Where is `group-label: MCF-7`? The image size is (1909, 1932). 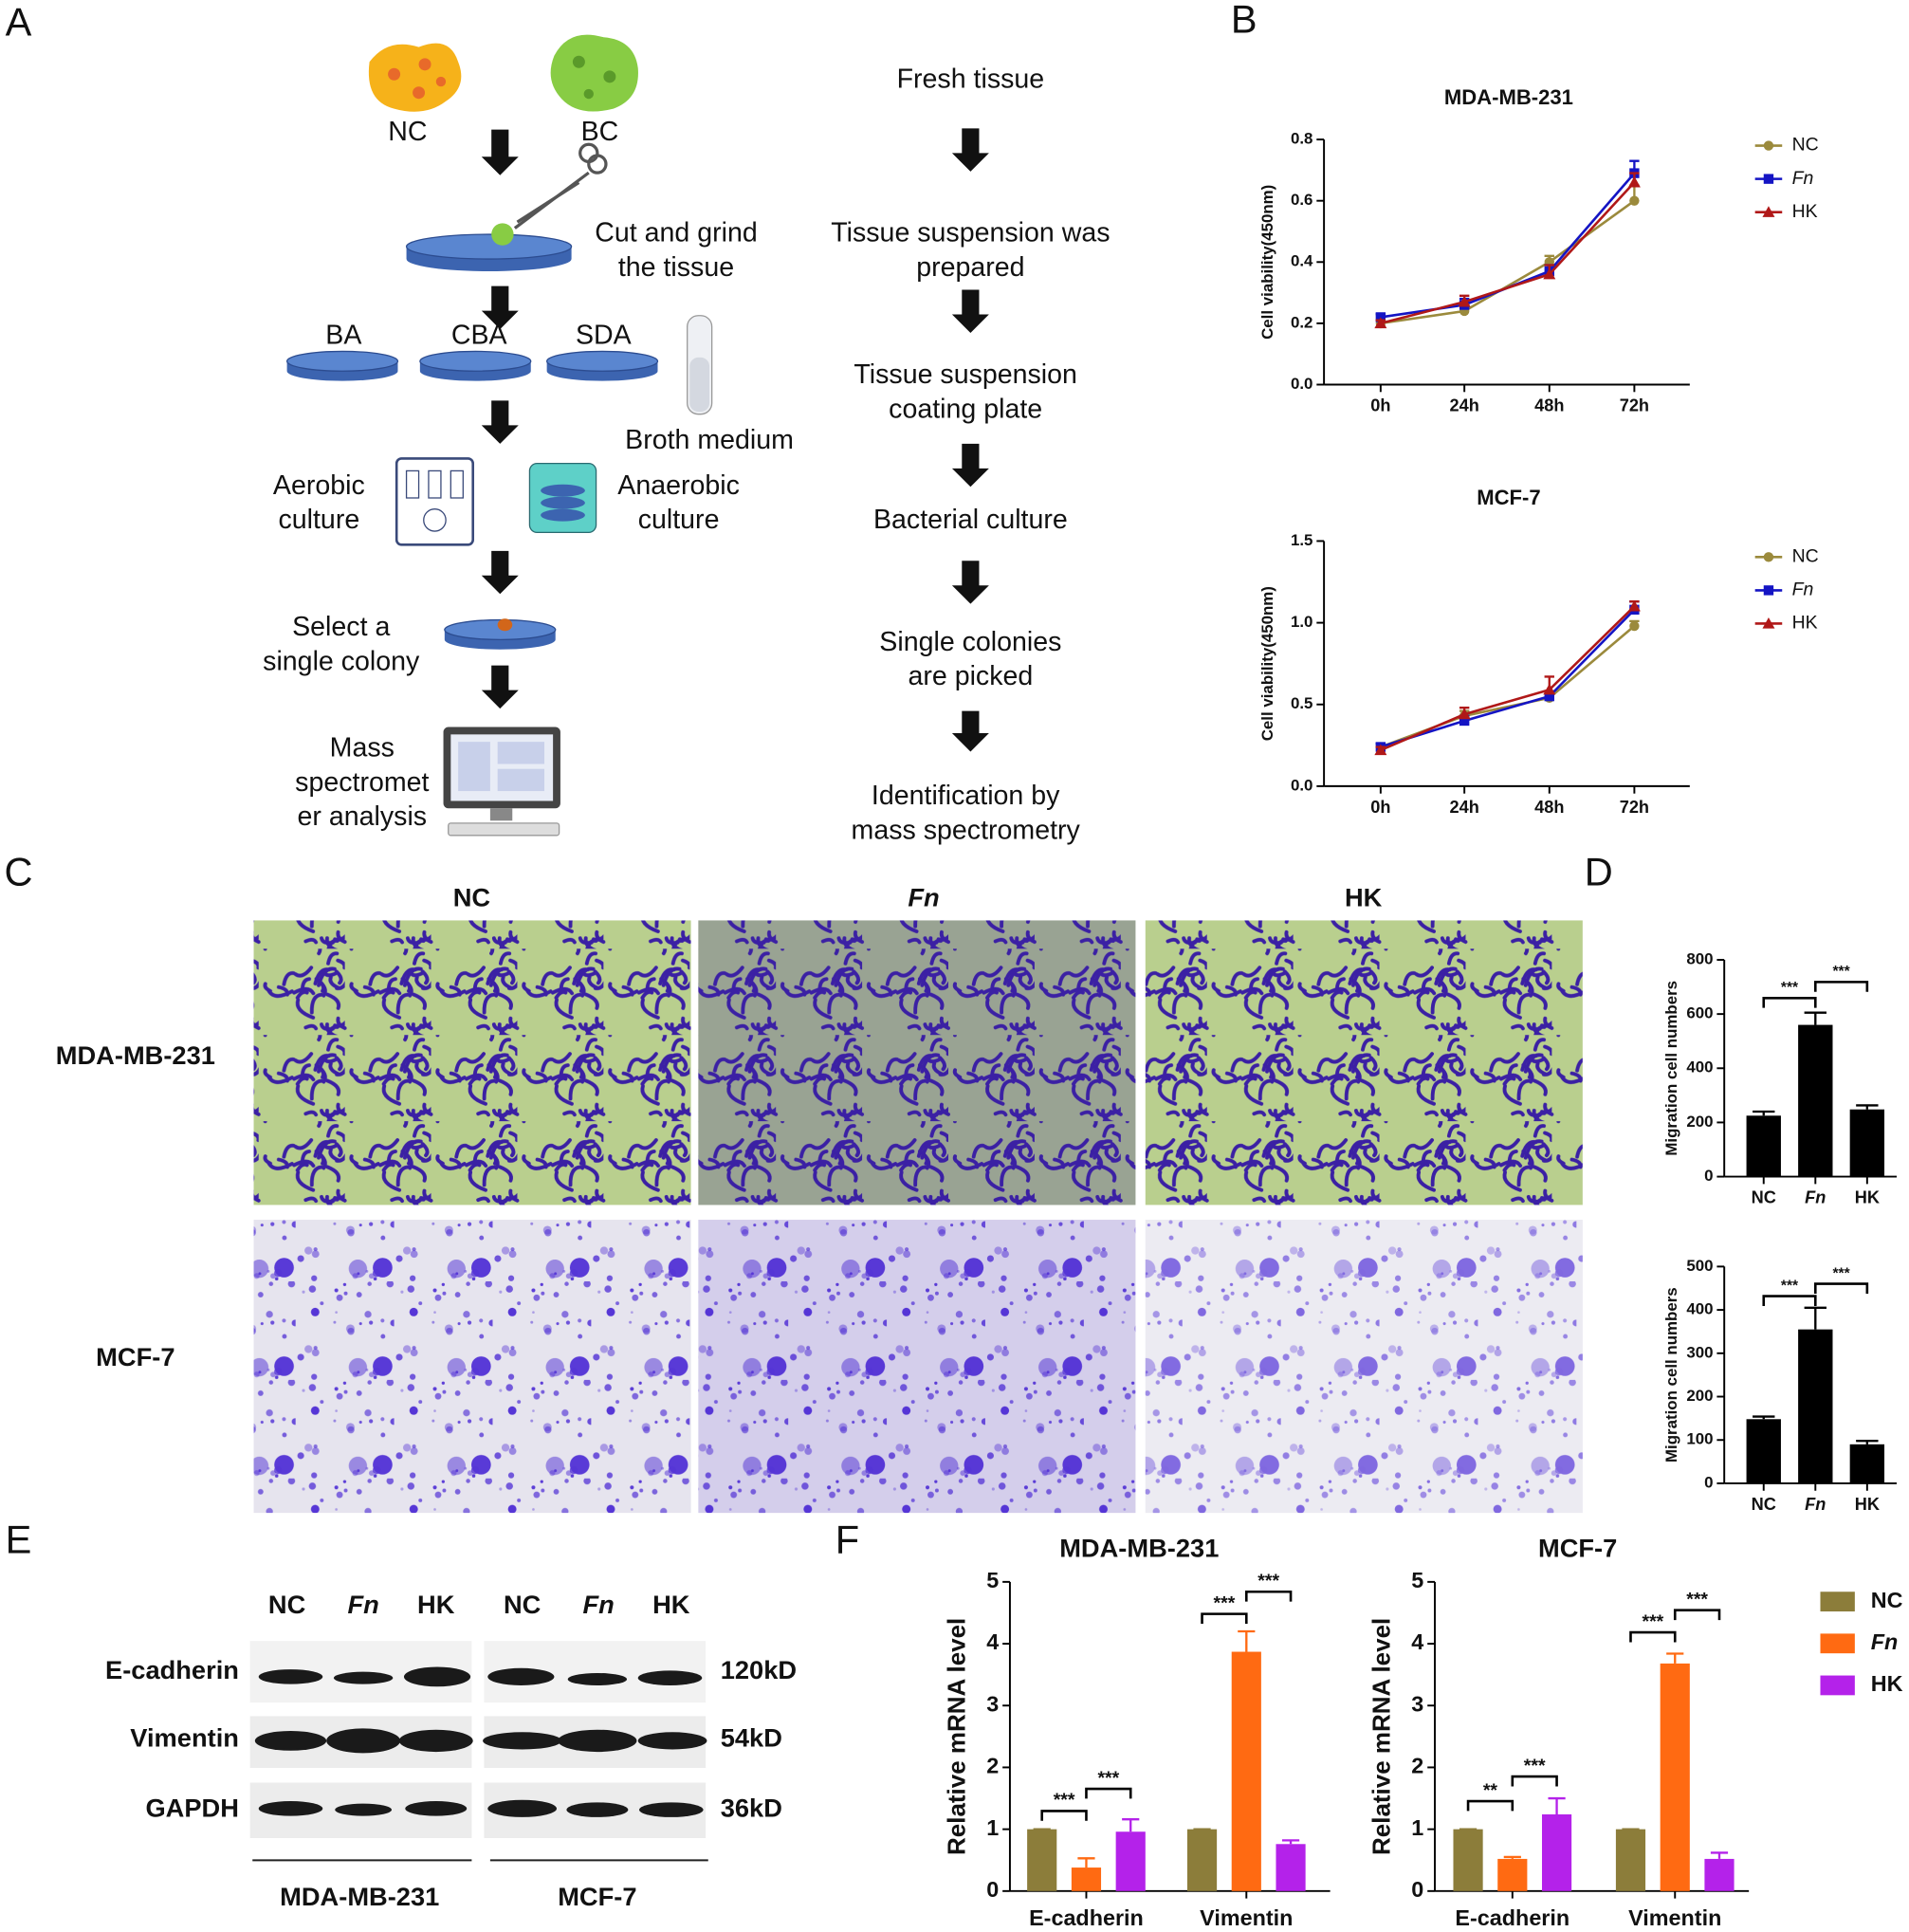
group-label: MCF-7 is located at coordinates (597, 1896).